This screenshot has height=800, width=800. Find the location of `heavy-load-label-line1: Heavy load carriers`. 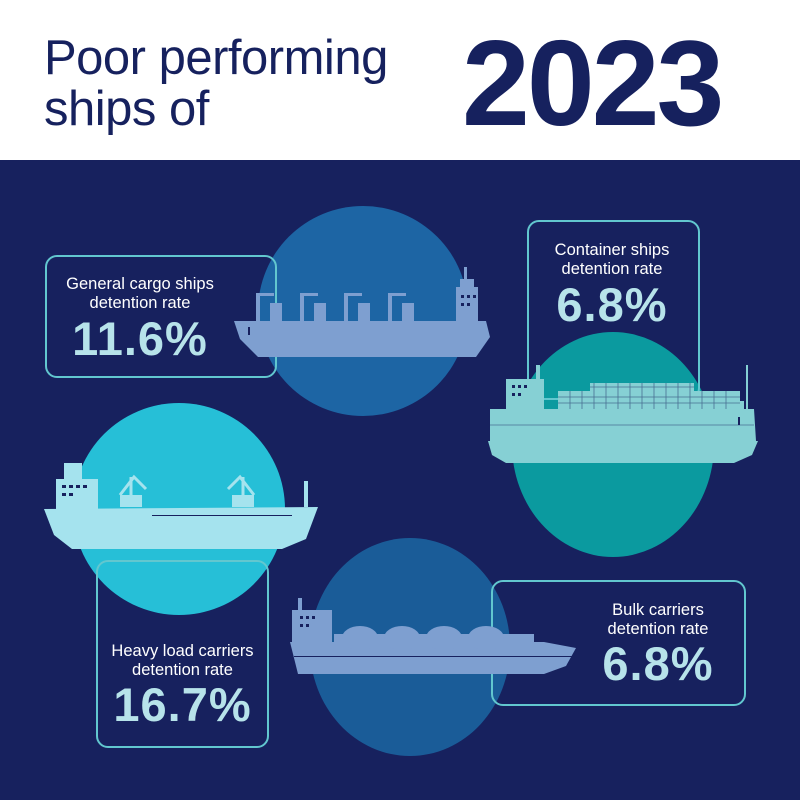

heavy-load-label-line1: Heavy load carriers is located at coordinates (182, 651).